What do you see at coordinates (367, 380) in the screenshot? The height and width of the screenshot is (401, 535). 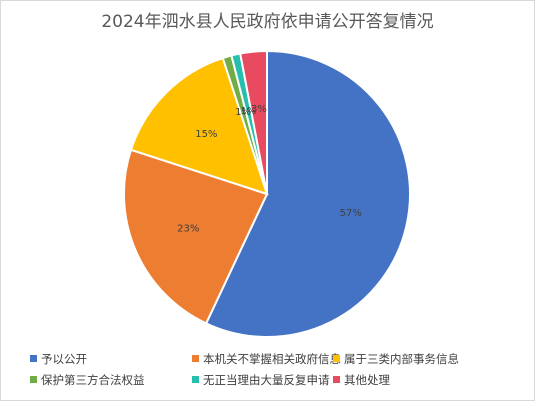 I see `legend-label: 其他处理` at bounding box center [367, 380].